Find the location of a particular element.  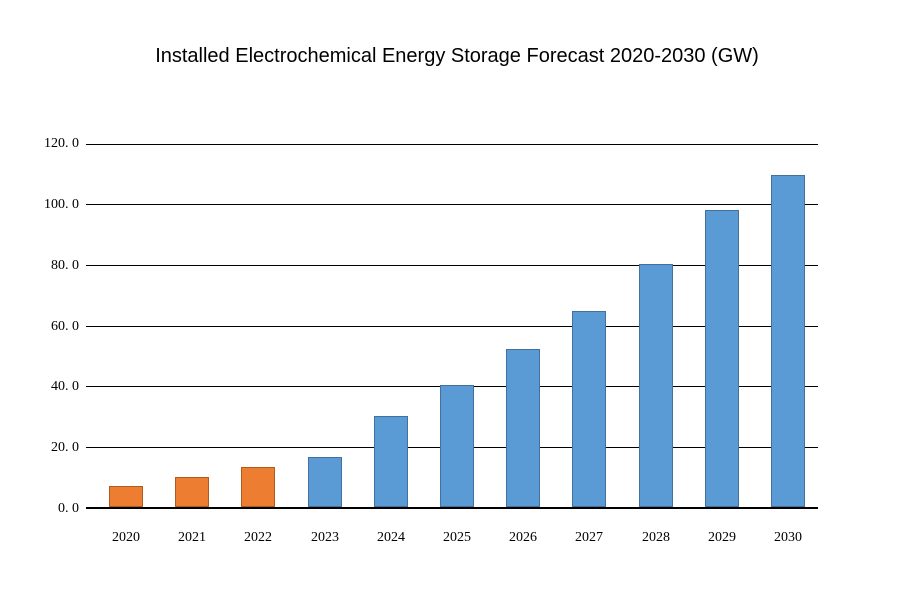

x-tick-label-2021: 2021 is located at coordinates (192, 537).